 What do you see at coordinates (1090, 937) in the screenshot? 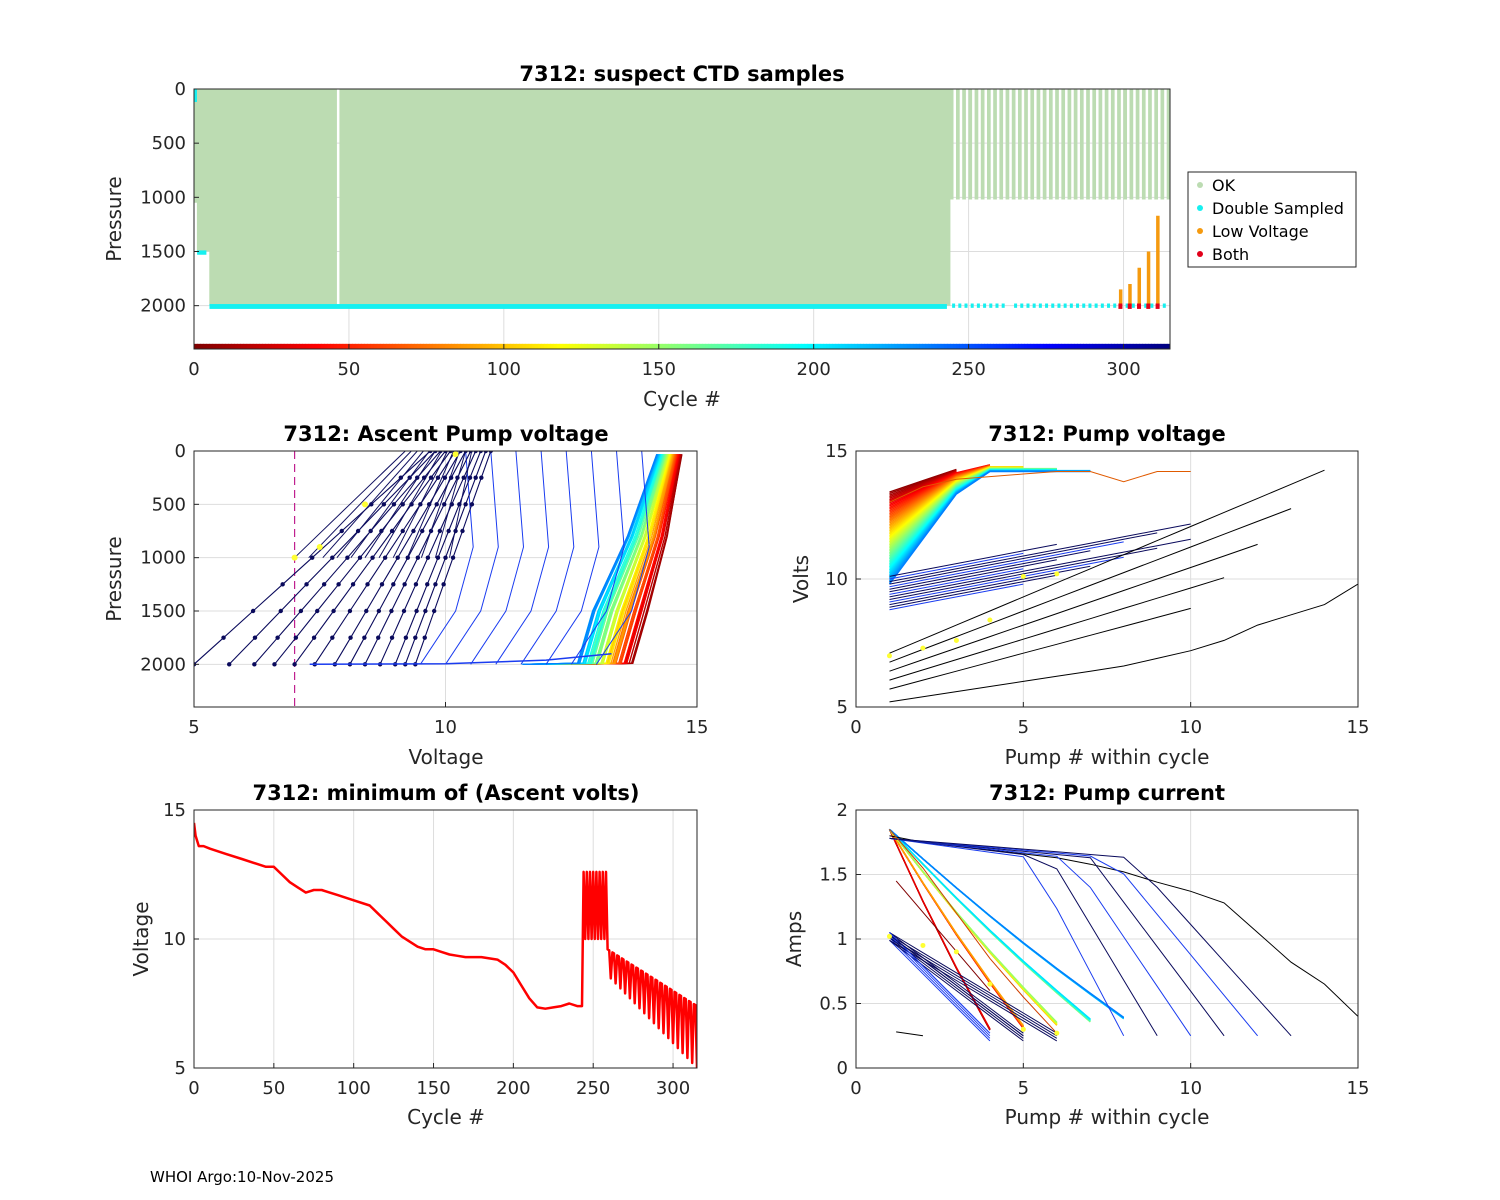
I see `pump-current-line` at bounding box center [1090, 937].